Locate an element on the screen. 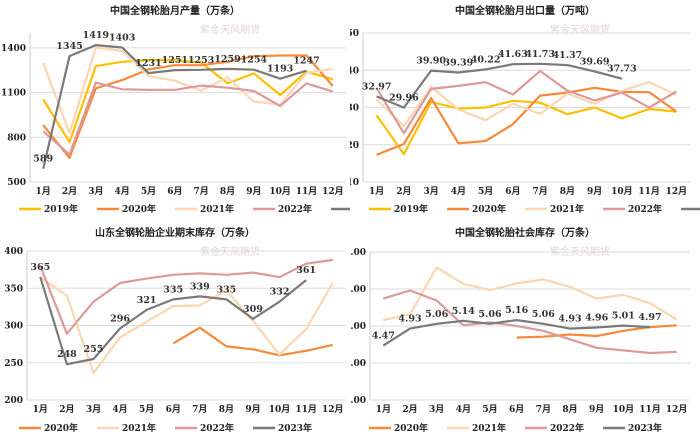 The width and height of the screenshot is (700, 448). data-label: 1193 is located at coordinates (280, 69).